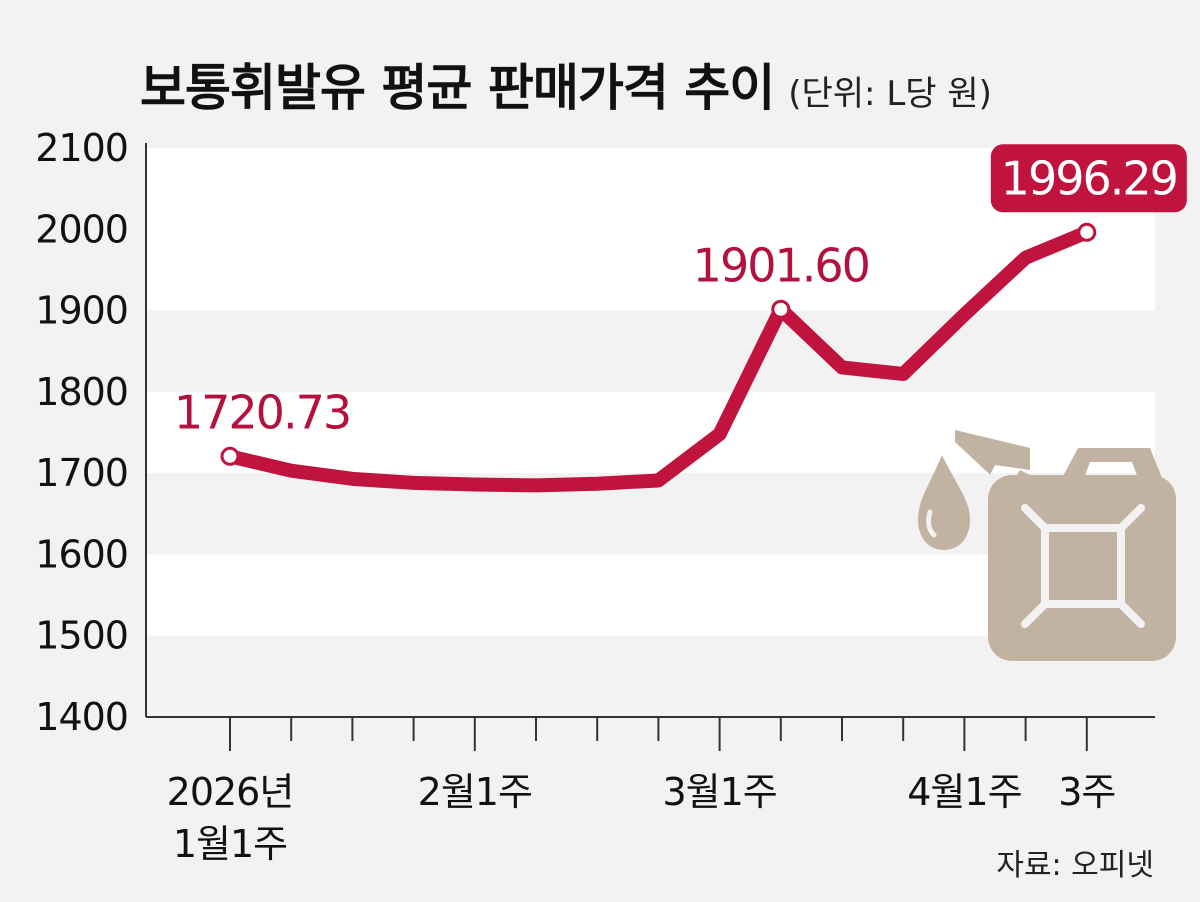 Image resolution: width=1200 pixels, height=902 pixels. I want to click on data-label: 1996.29, so click(1089, 178).